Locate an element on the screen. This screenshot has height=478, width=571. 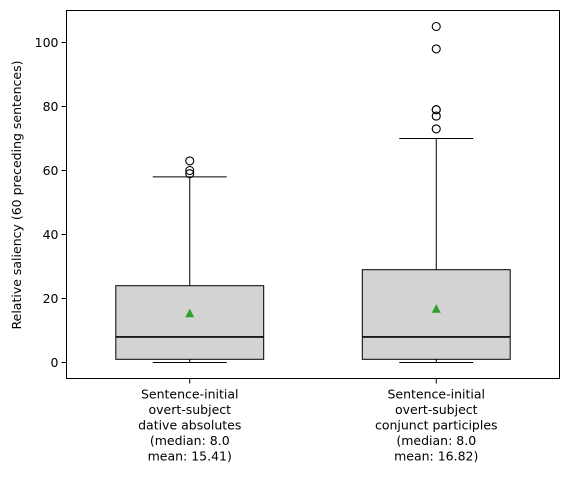
y-tick-label: 0 is located at coordinates (55, 362).